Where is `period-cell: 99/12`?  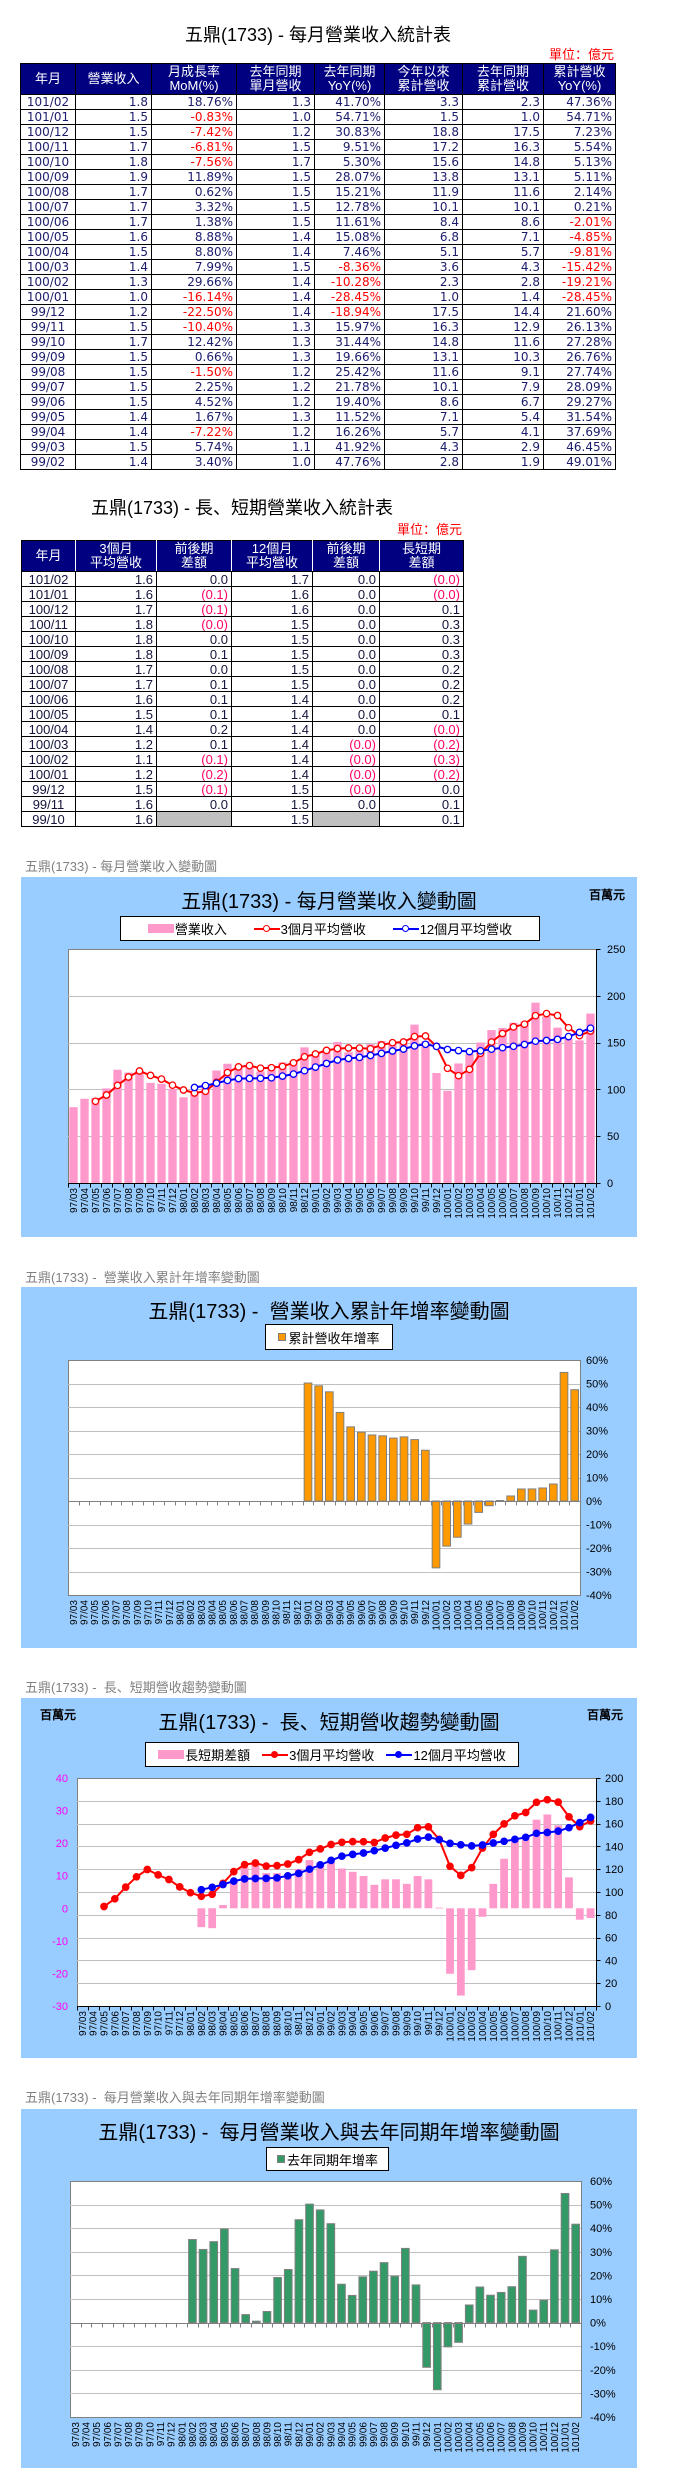 period-cell: 99/12 is located at coordinates (48, 312).